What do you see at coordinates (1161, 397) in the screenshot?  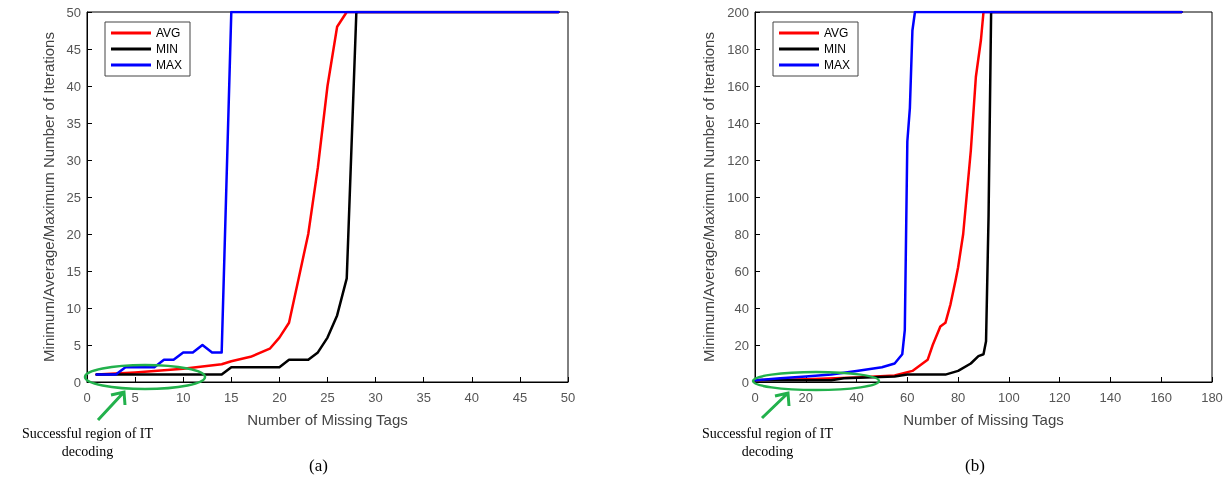 I see `x-tick-label: 160` at bounding box center [1161, 397].